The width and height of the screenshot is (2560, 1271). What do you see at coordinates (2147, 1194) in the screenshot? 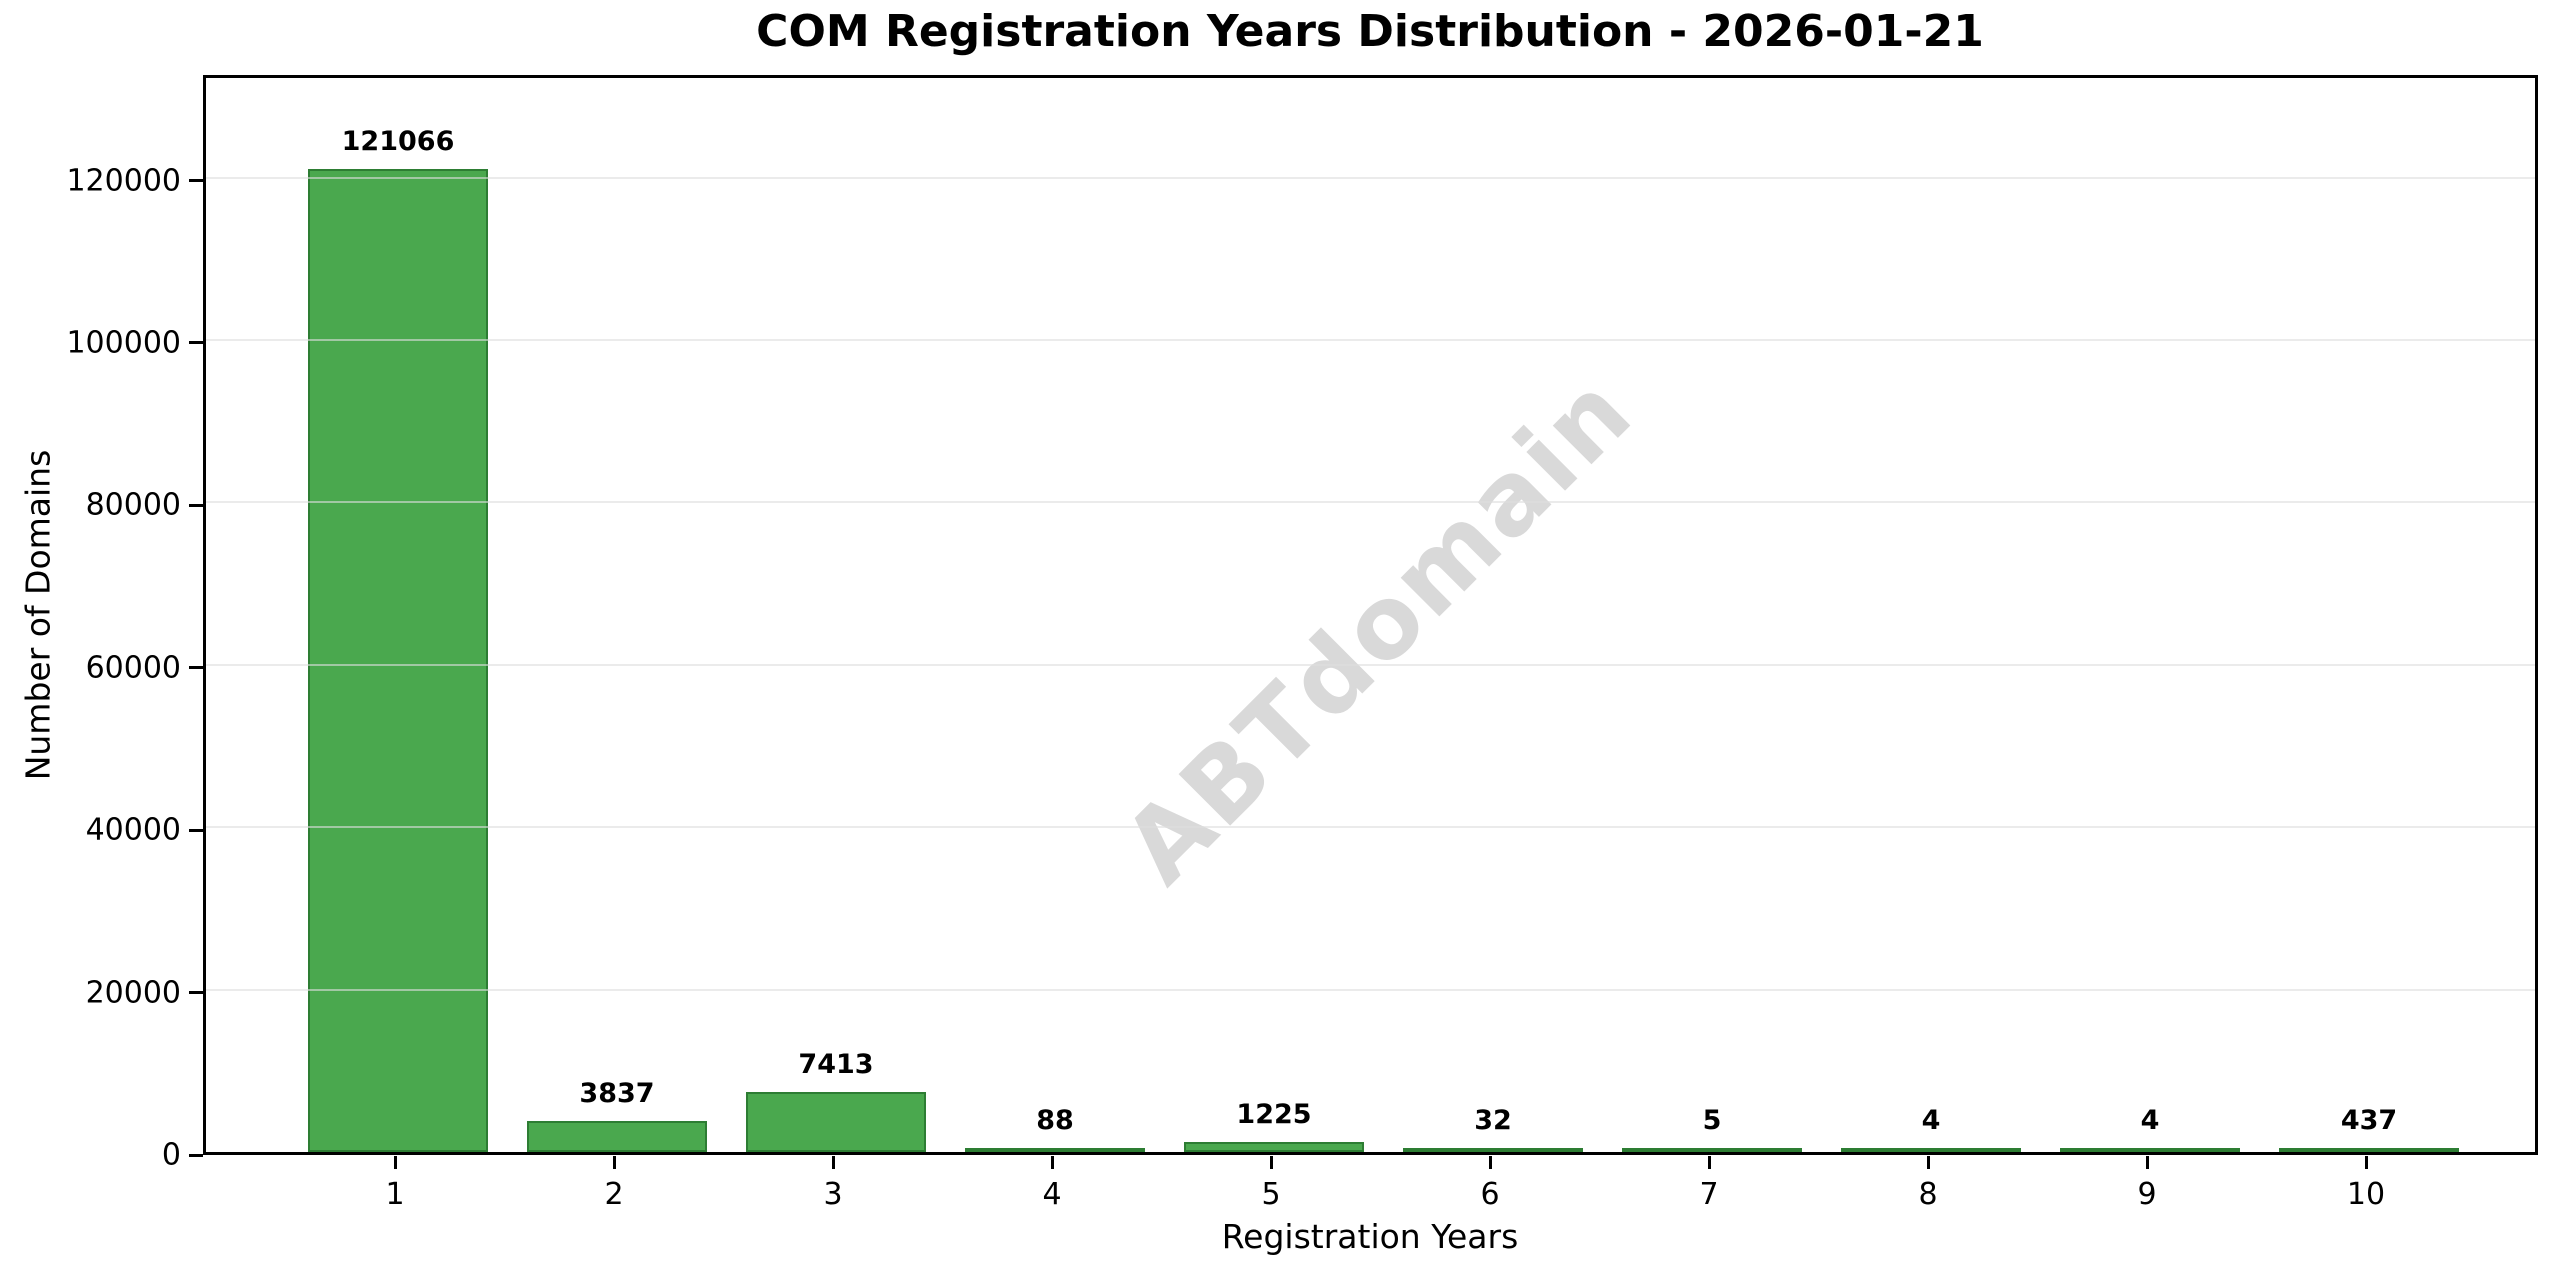
I see `x-tick-label: 9` at bounding box center [2147, 1194].